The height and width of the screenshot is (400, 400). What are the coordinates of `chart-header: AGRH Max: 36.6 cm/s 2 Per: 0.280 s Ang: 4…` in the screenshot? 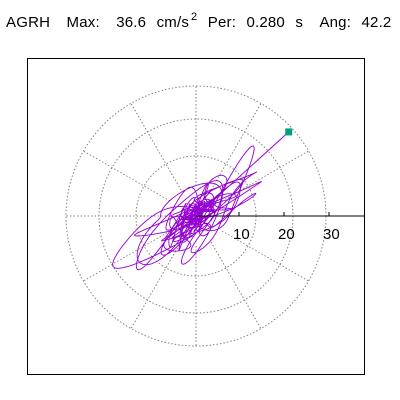 It's located at (198, 23).